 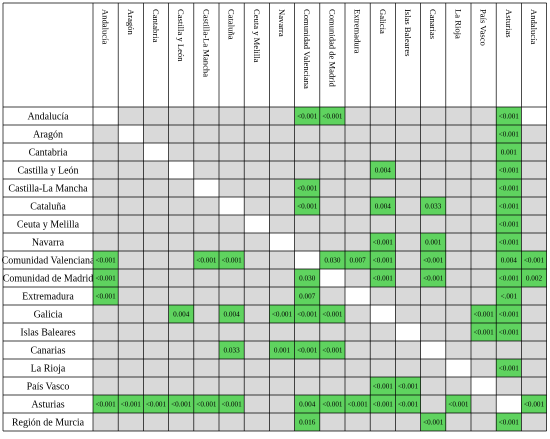 I want to click on cell-value: 0.033, so click(x=433, y=207).